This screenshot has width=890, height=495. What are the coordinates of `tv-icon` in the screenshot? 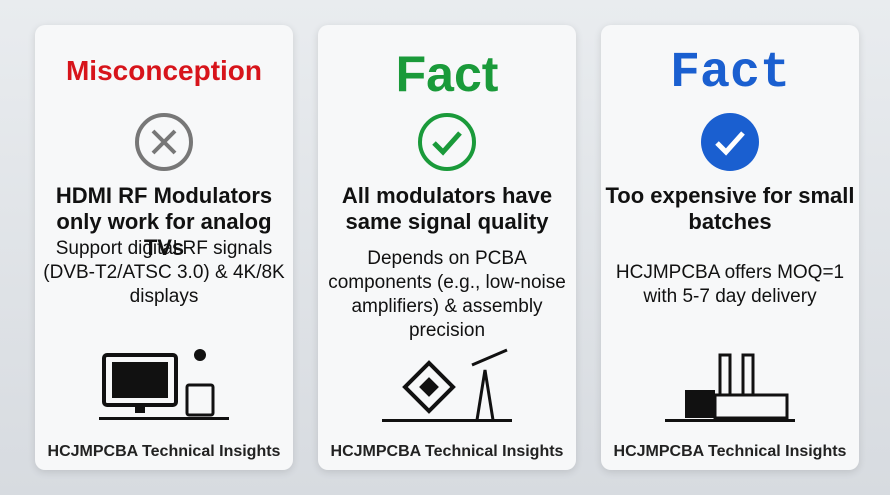 It's located at (164, 384).